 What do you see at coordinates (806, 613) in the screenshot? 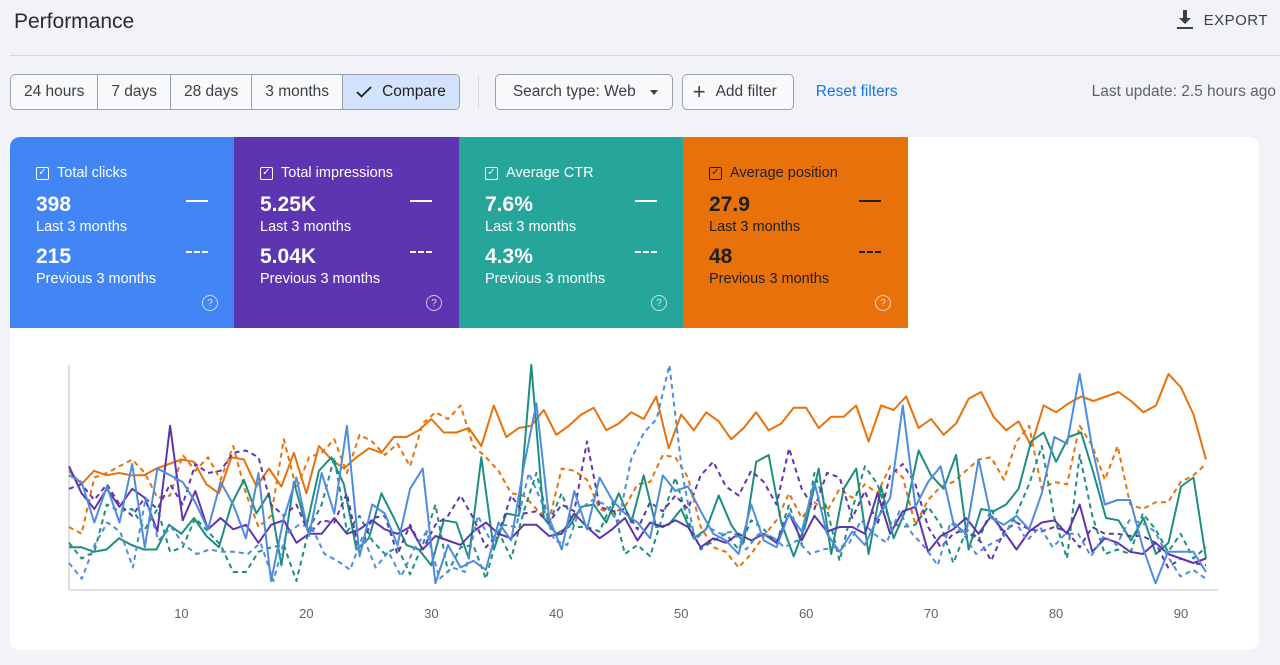
I see `x-tick-label: 60` at bounding box center [806, 613].